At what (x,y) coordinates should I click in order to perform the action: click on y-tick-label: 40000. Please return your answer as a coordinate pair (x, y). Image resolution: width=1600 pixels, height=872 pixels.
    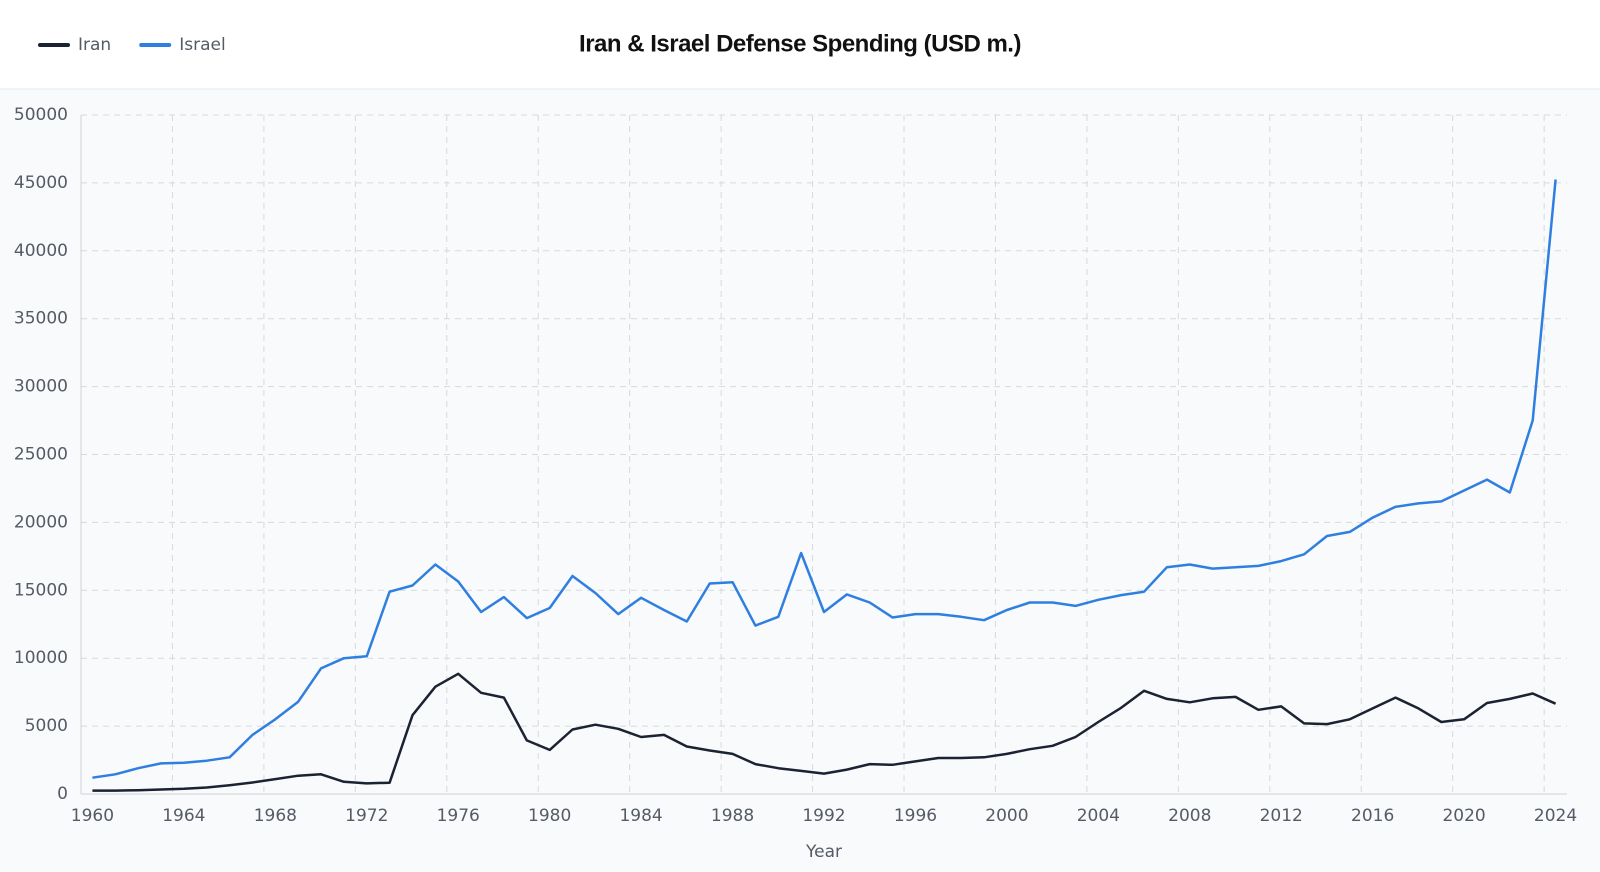
    Looking at the image, I should click on (41, 251).